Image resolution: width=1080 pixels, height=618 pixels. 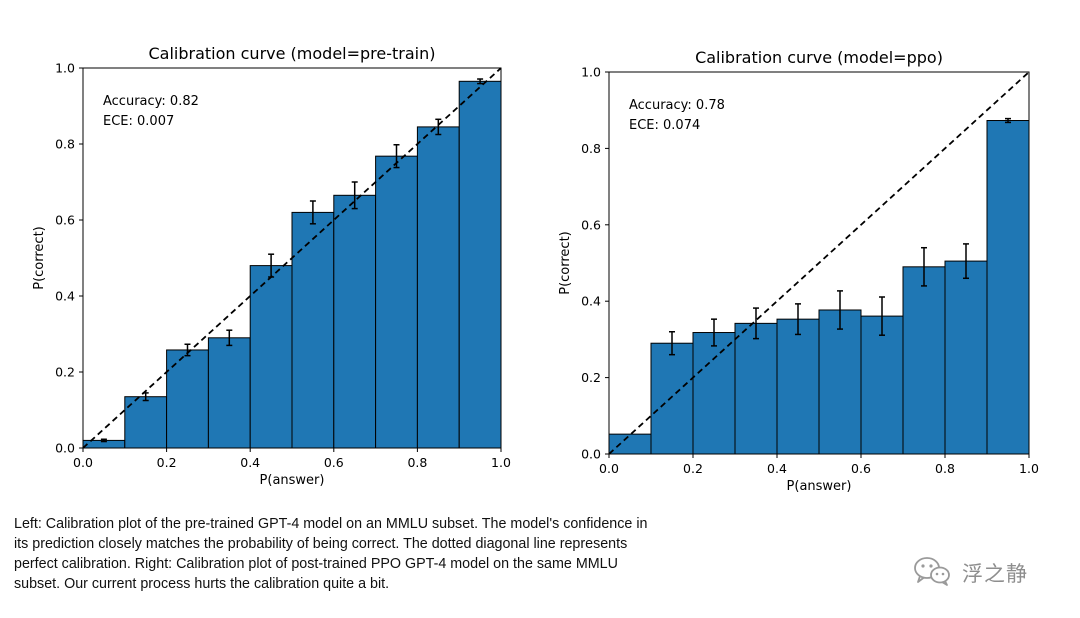 What do you see at coordinates (664, 125) in the screenshot?
I see `ece-annotation: ECE: 0.074` at bounding box center [664, 125].